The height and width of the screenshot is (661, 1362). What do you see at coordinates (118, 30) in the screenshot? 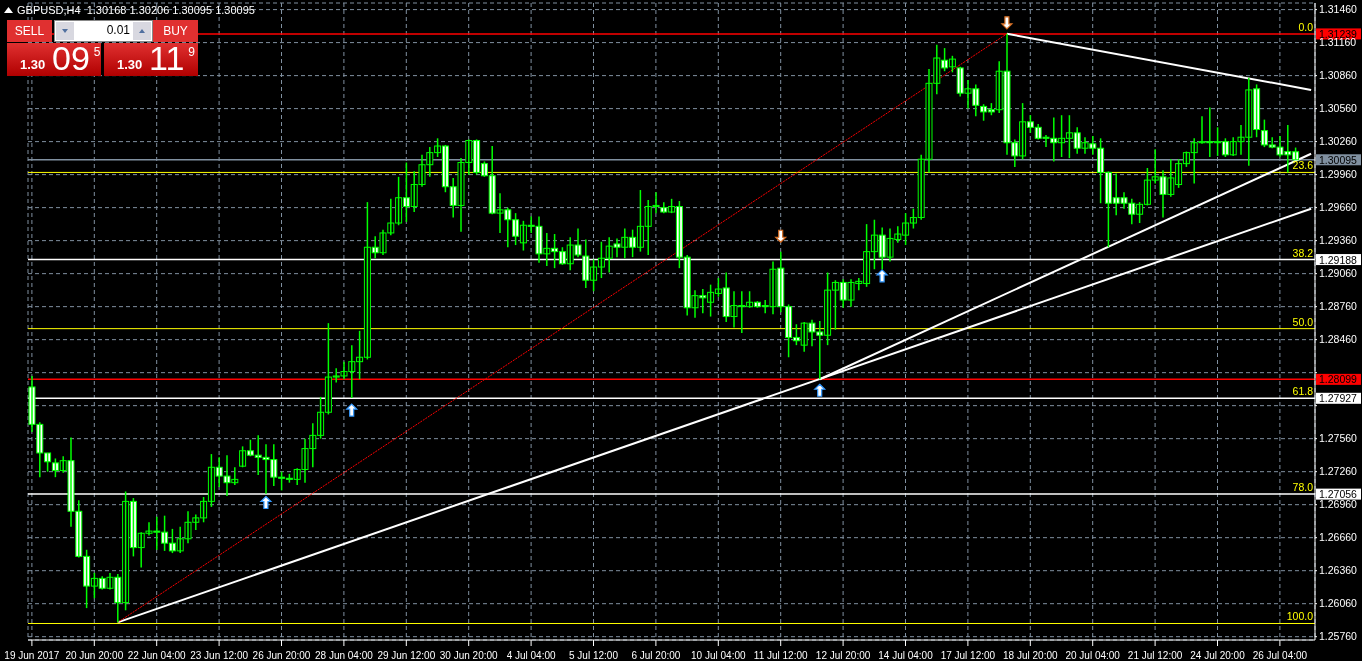
I see `annotation: 0.01` at bounding box center [118, 30].